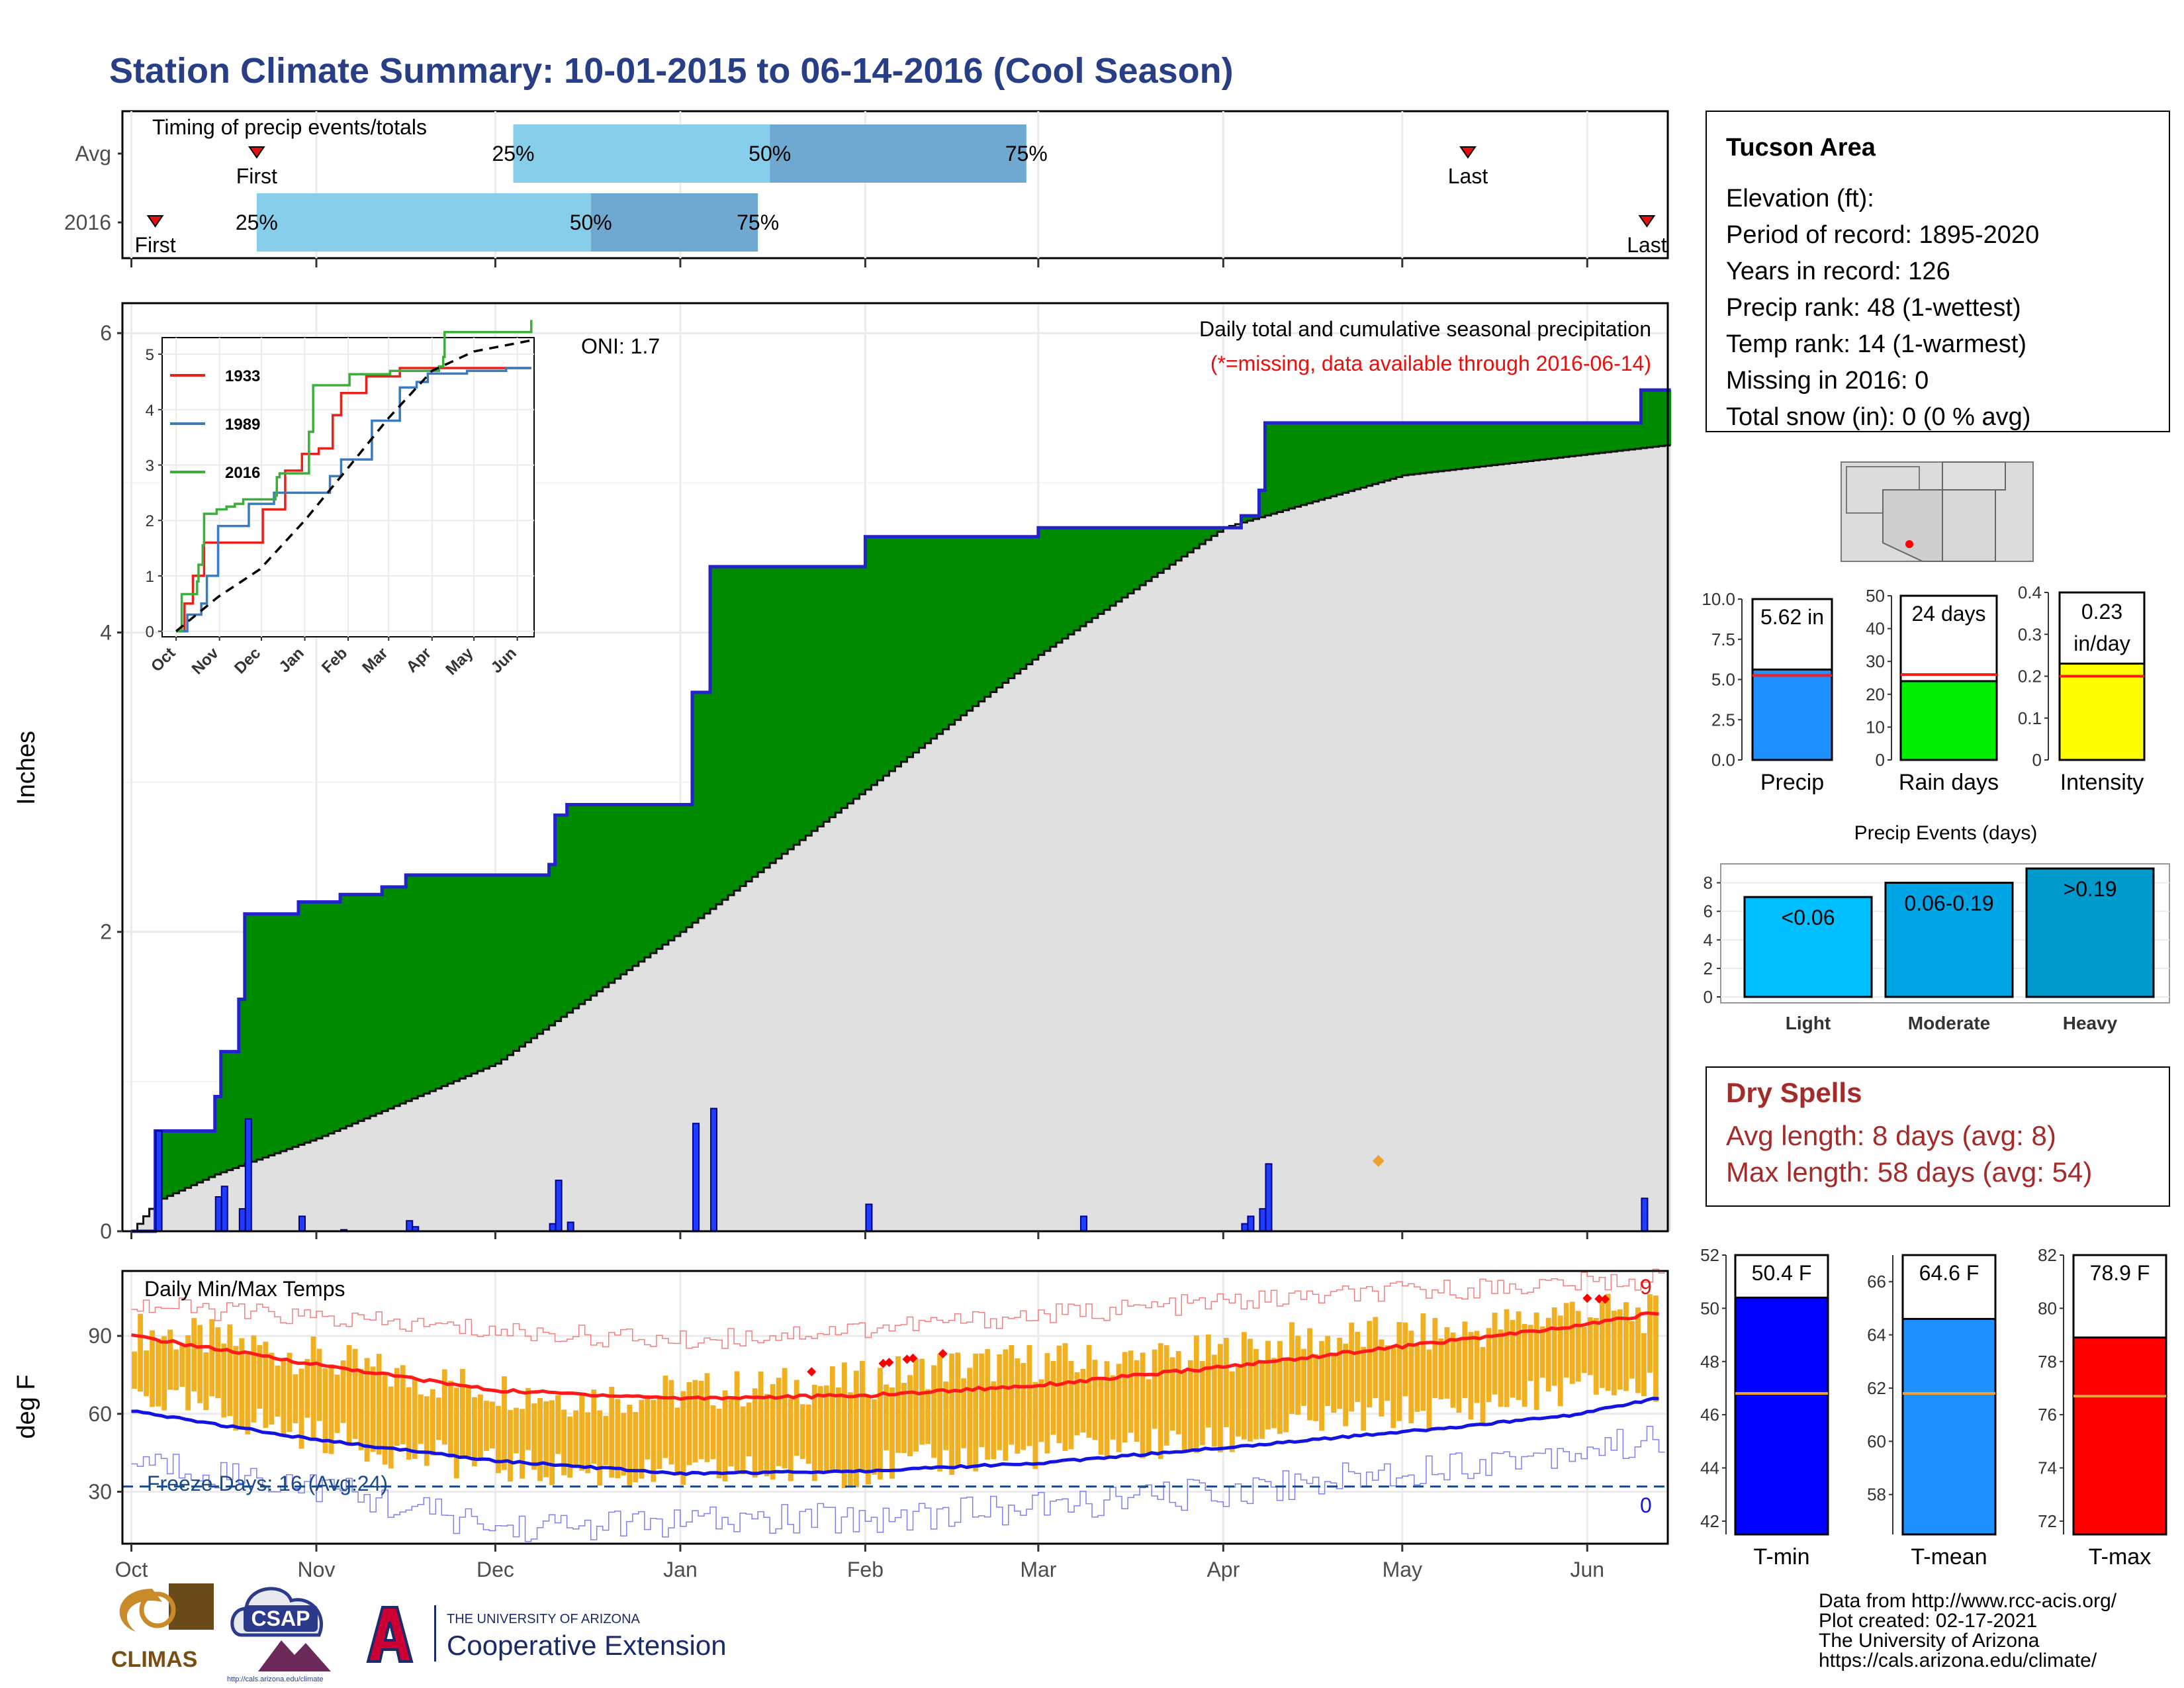  I want to click on station-elevation: Elevation (ft):, so click(1800, 198).